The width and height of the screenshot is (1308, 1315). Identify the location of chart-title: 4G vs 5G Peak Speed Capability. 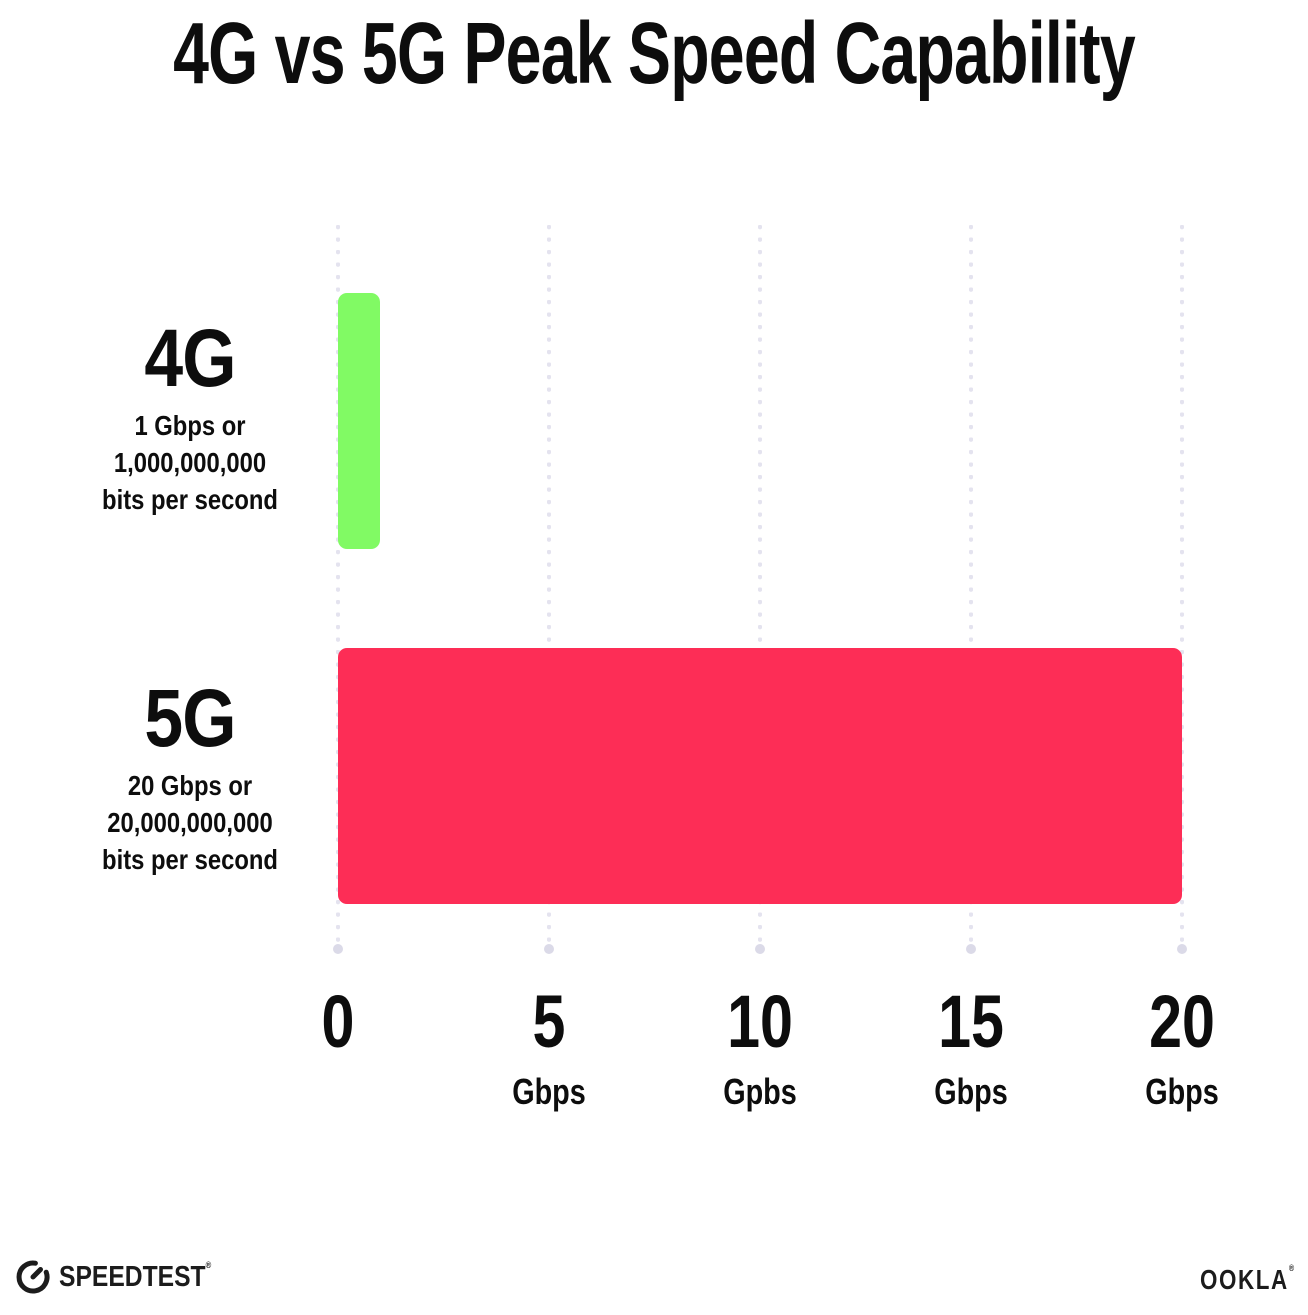
(654, 53).